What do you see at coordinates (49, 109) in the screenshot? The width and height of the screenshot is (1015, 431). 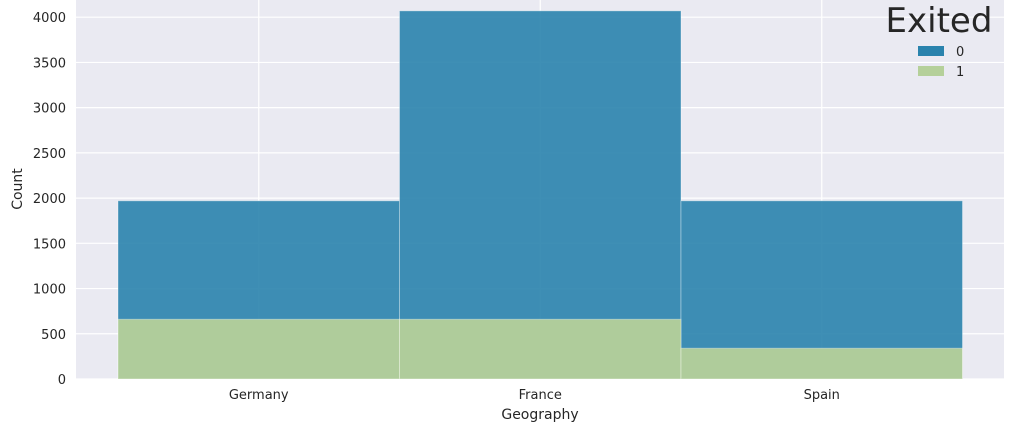 I see `y-tick-label: 3000` at bounding box center [49, 109].